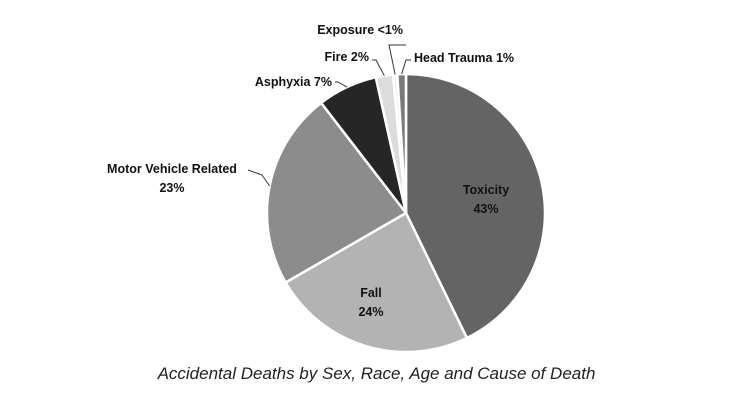 The width and height of the screenshot is (753, 413). Describe the element at coordinates (171, 188) in the screenshot. I see `slice-value-motor-vehicle-related: 23%` at that location.